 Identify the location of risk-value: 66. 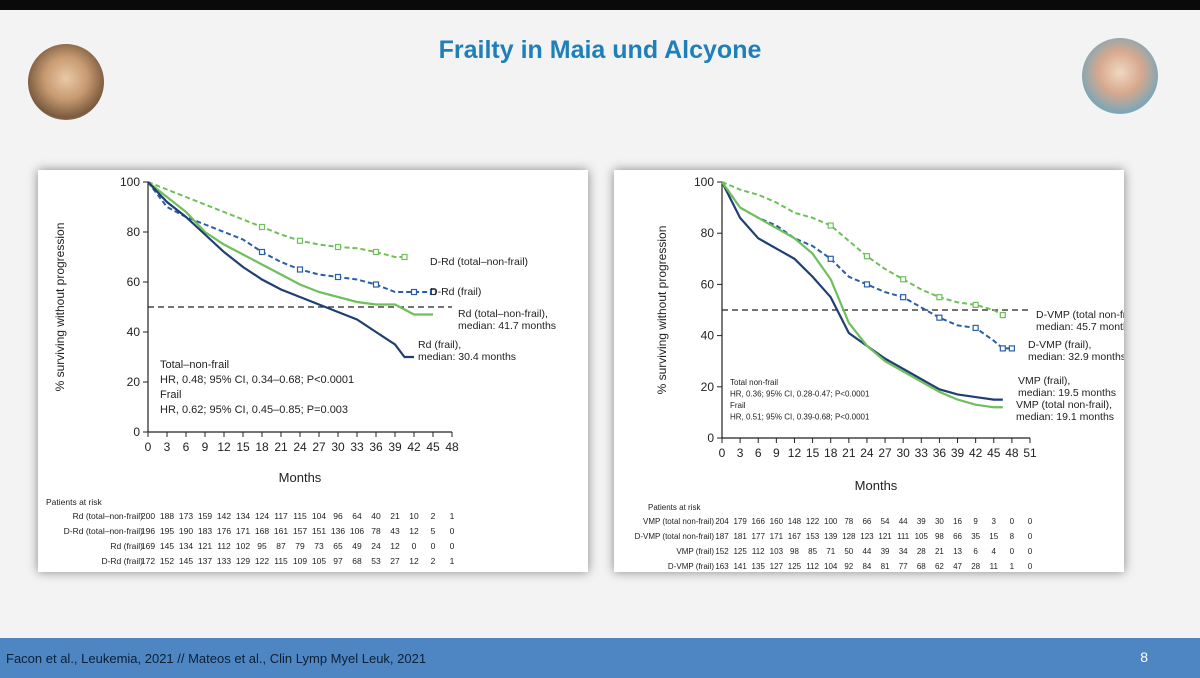
(957, 536).